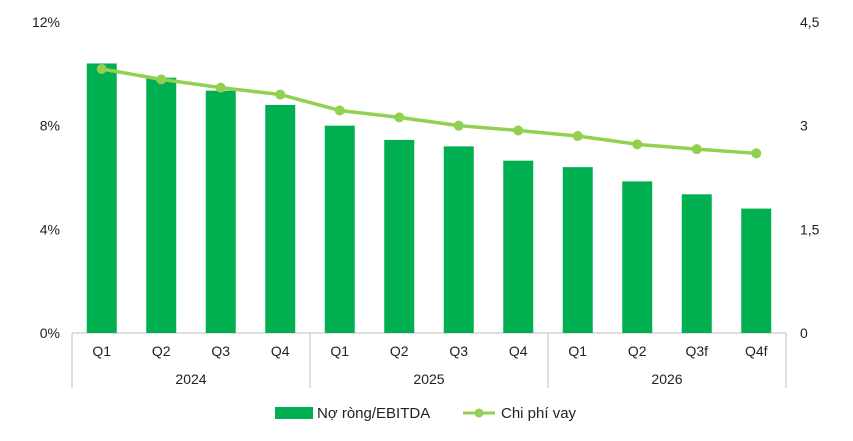 The image size is (853, 441). What do you see at coordinates (810, 22) in the screenshot?
I see `y-right-tick-label: 4,5` at bounding box center [810, 22].